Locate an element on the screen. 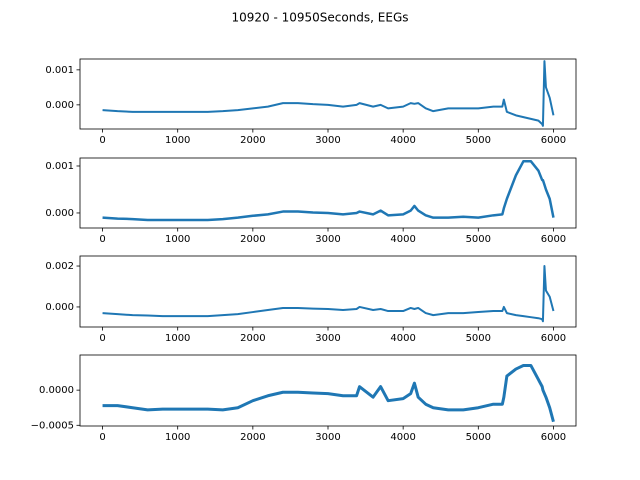 This screenshot has height=480, width=640. y-tick-label: 0.0000 is located at coordinates (56, 390).